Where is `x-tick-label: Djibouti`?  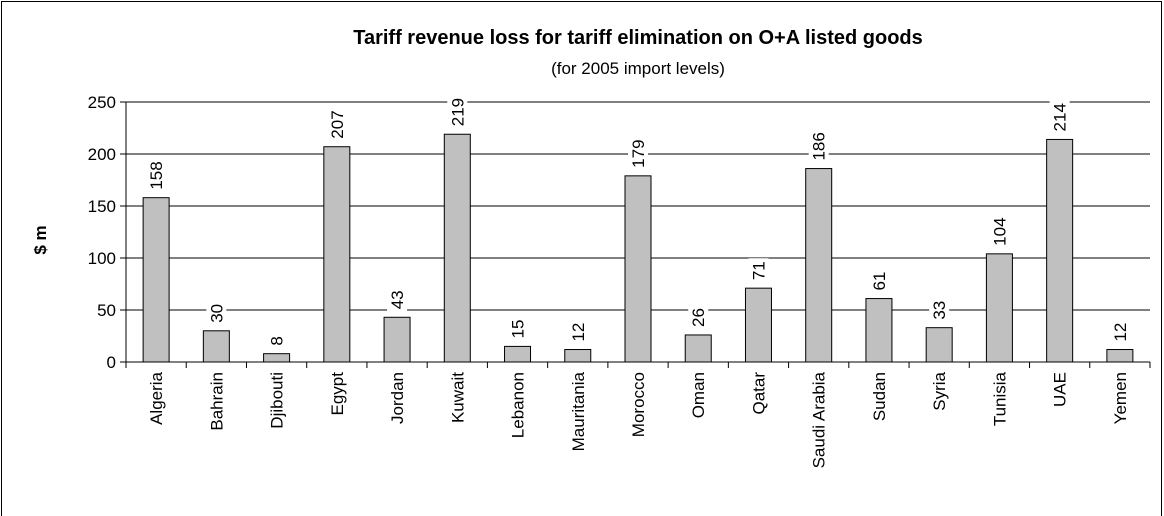 x-tick-label: Djibouti is located at coordinates (277, 400).